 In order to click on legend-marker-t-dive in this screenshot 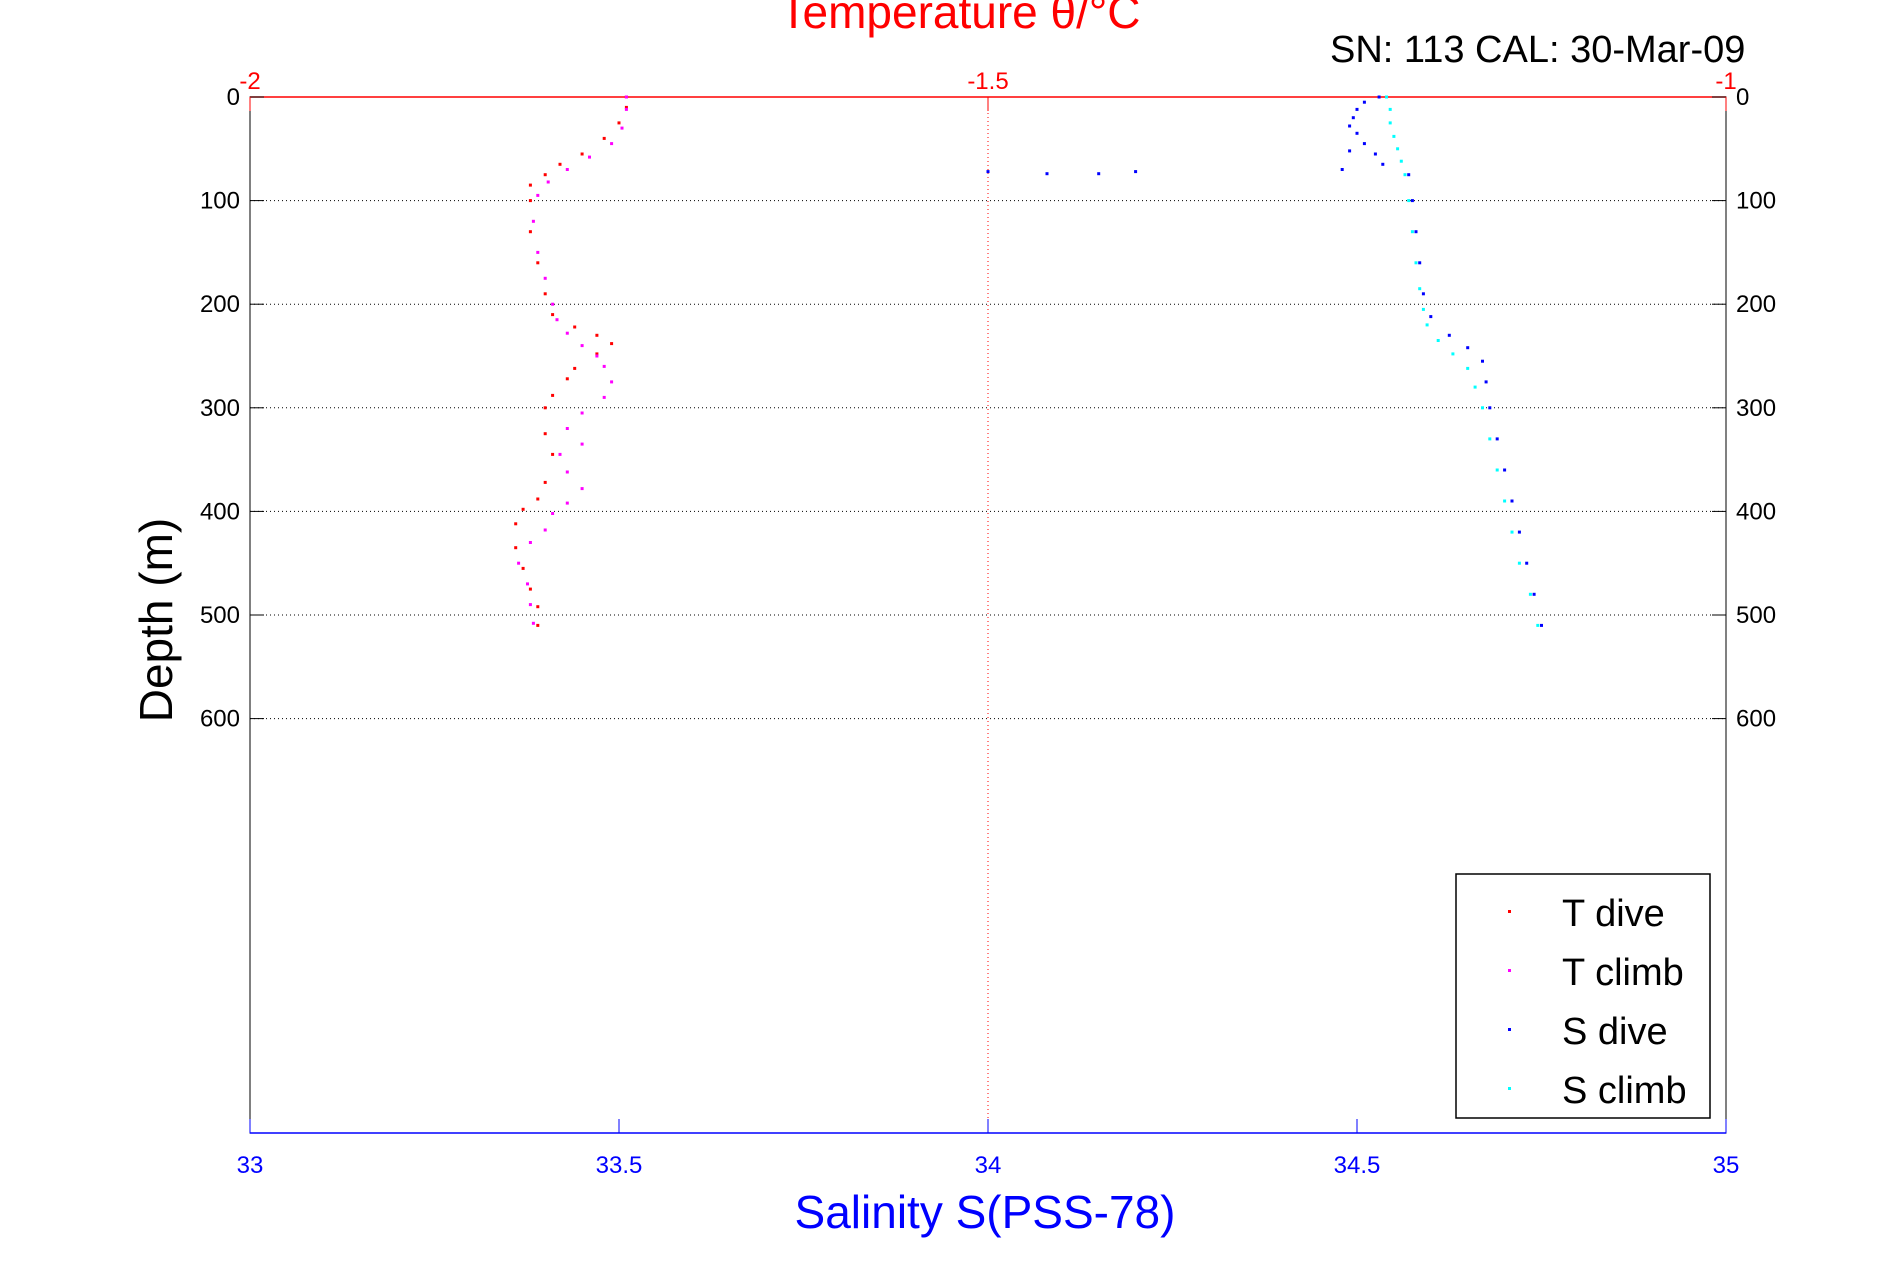, I will do `click(1509, 911)`.